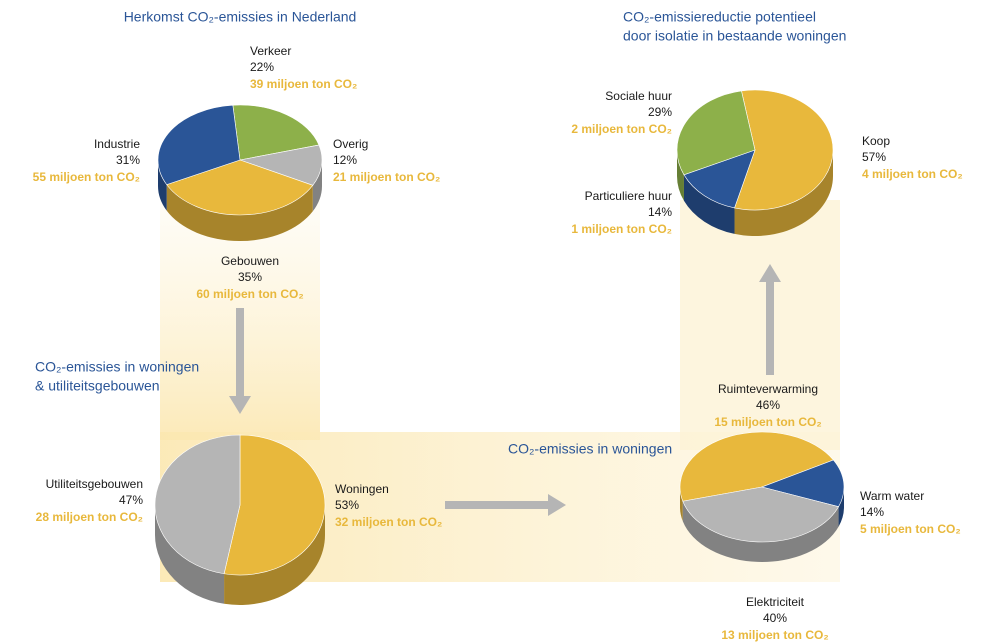  I want to click on slice-amount: 21 miljoen ton CO₂, so click(386, 177).